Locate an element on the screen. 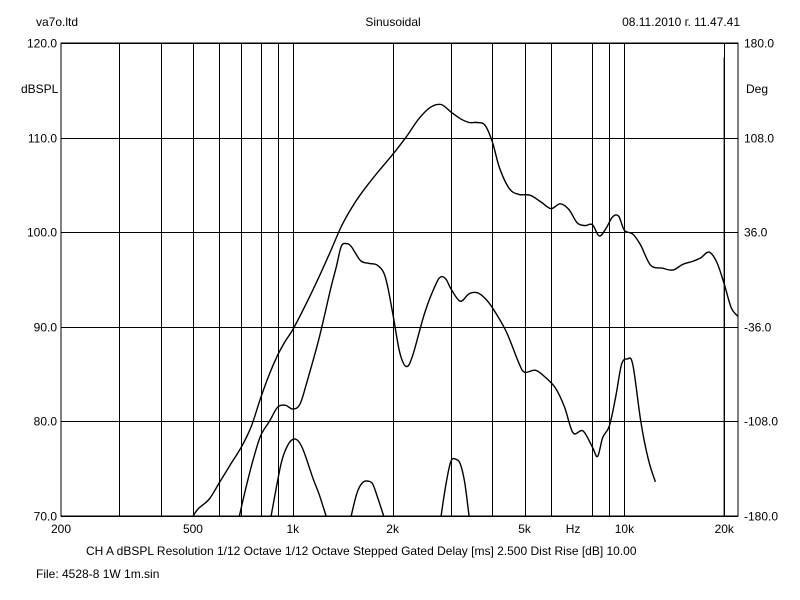  y-tick-label: 80.0 is located at coordinates (46, 422).